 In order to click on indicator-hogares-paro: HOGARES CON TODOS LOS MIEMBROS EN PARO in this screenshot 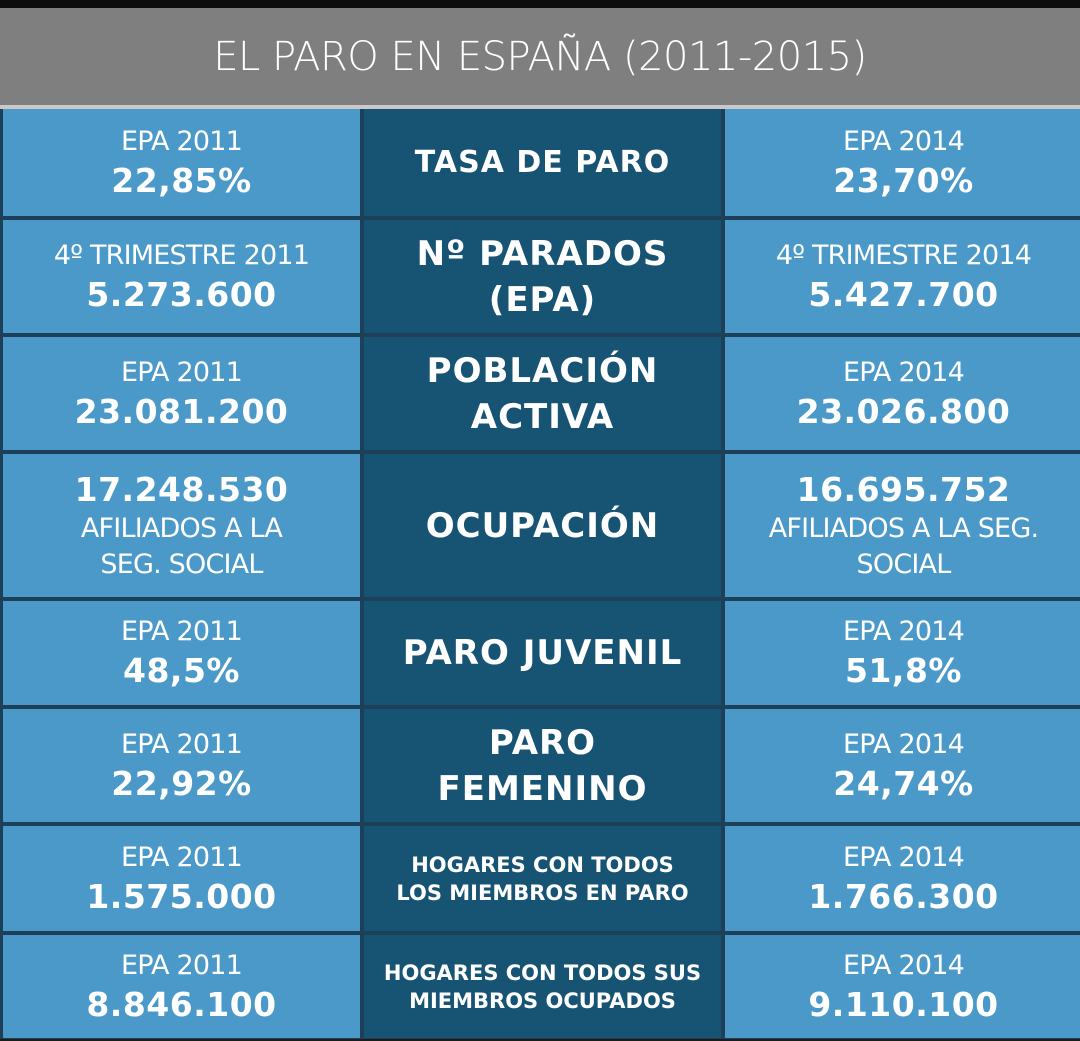, I will do `click(542, 878)`.